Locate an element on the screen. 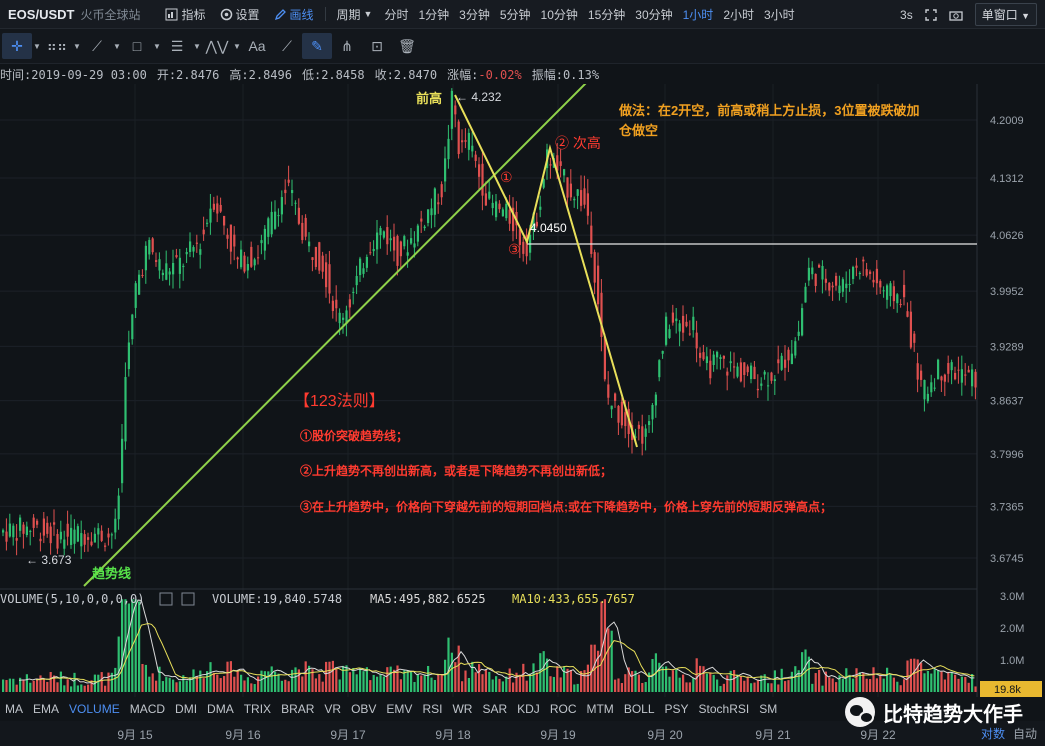  delete-tool: 🗑 is located at coordinates (407, 46).